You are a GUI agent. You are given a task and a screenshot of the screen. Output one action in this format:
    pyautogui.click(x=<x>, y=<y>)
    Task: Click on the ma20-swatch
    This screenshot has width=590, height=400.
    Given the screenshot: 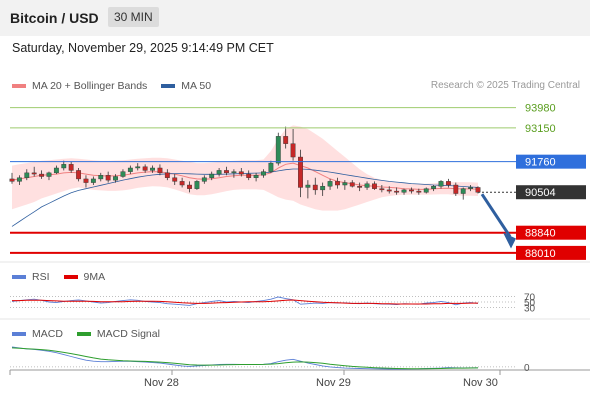 What is the action you would take?
    pyautogui.click(x=19, y=86)
    